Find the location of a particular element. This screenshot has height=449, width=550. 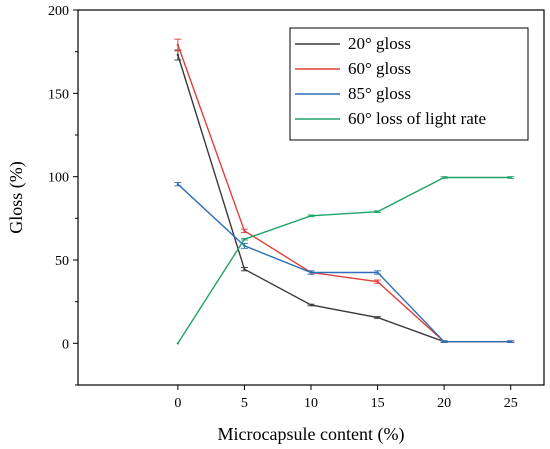

x-tick-label: 10 is located at coordinates (311, 403).